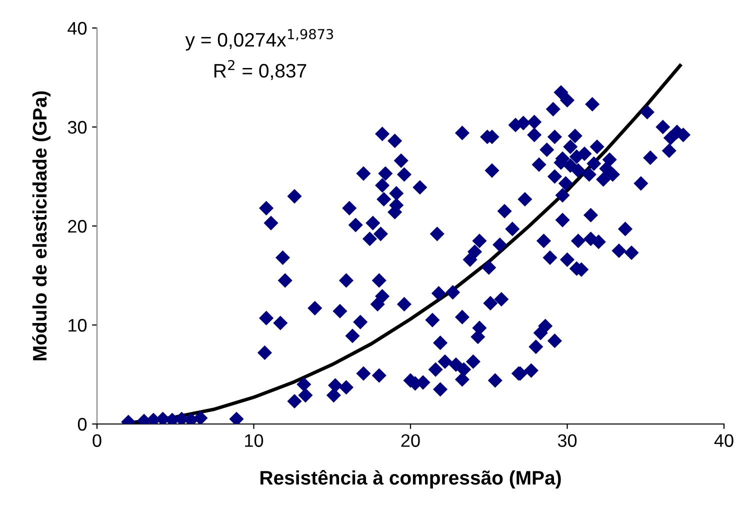 The height and width of the screenshot is (520, 744). I want to click on y-axis-title: Módulo de elasticidade (GPa), so click(41, 225).